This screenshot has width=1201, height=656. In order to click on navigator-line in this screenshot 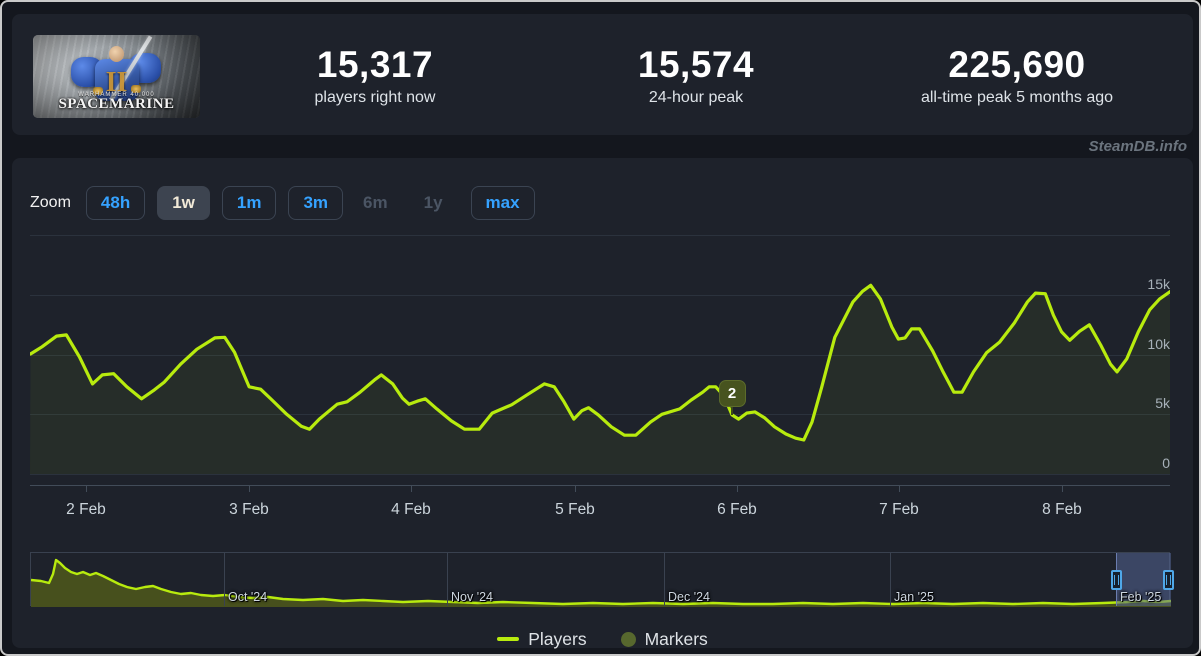, I will do `click(601, 582)`.